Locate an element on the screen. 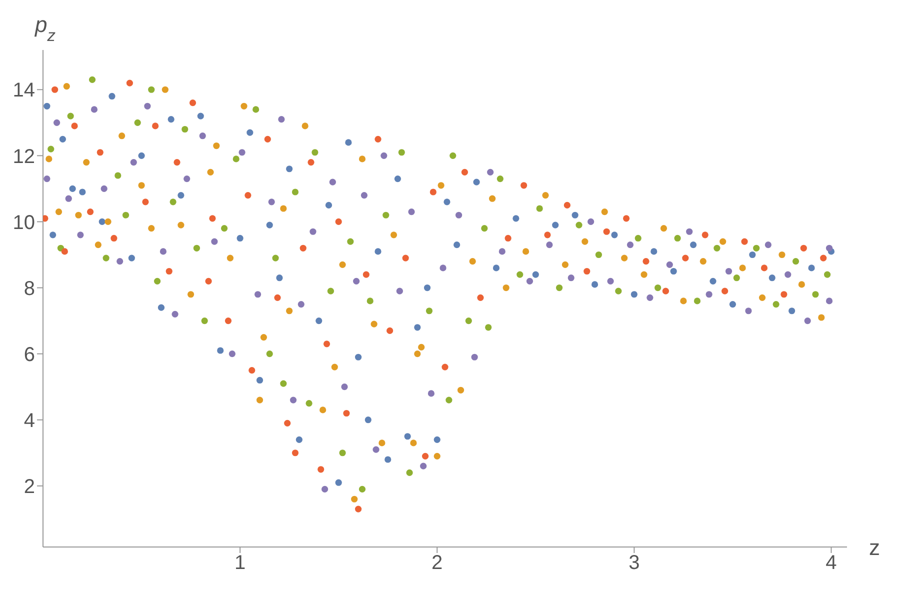 This screenshot has width=900, height=600. y-tick-label: 6 is located at coordinates (29, 355).